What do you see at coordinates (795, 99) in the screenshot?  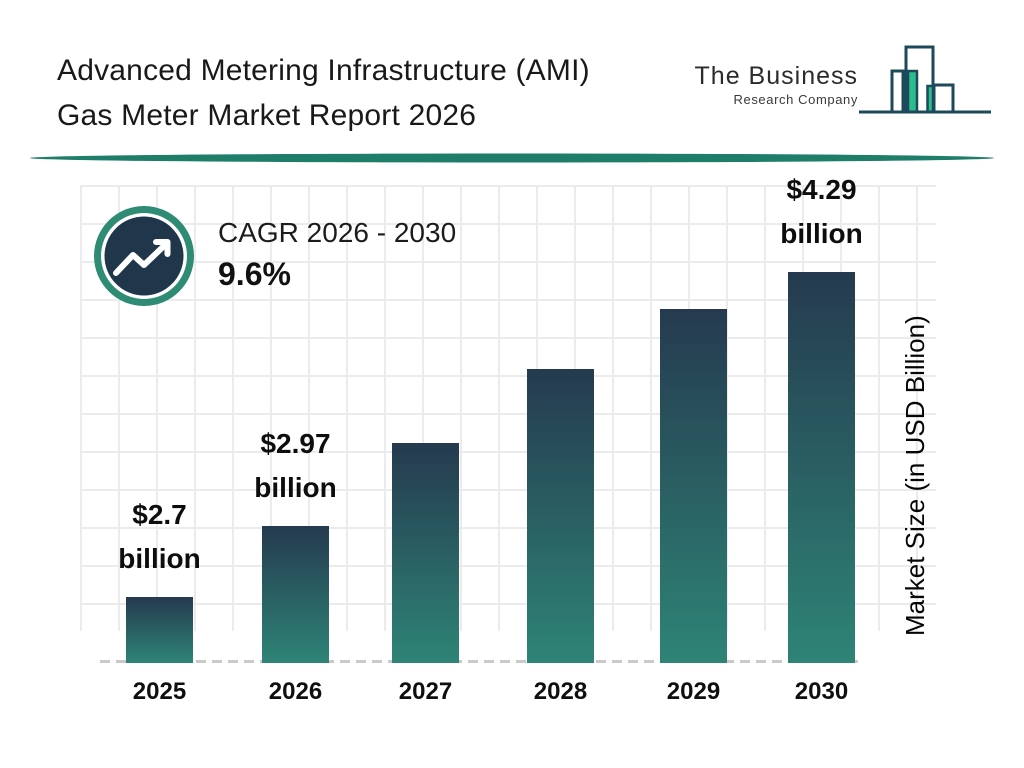 I see `logo-company-subname: Research Company` at bounding box center [795, 99].